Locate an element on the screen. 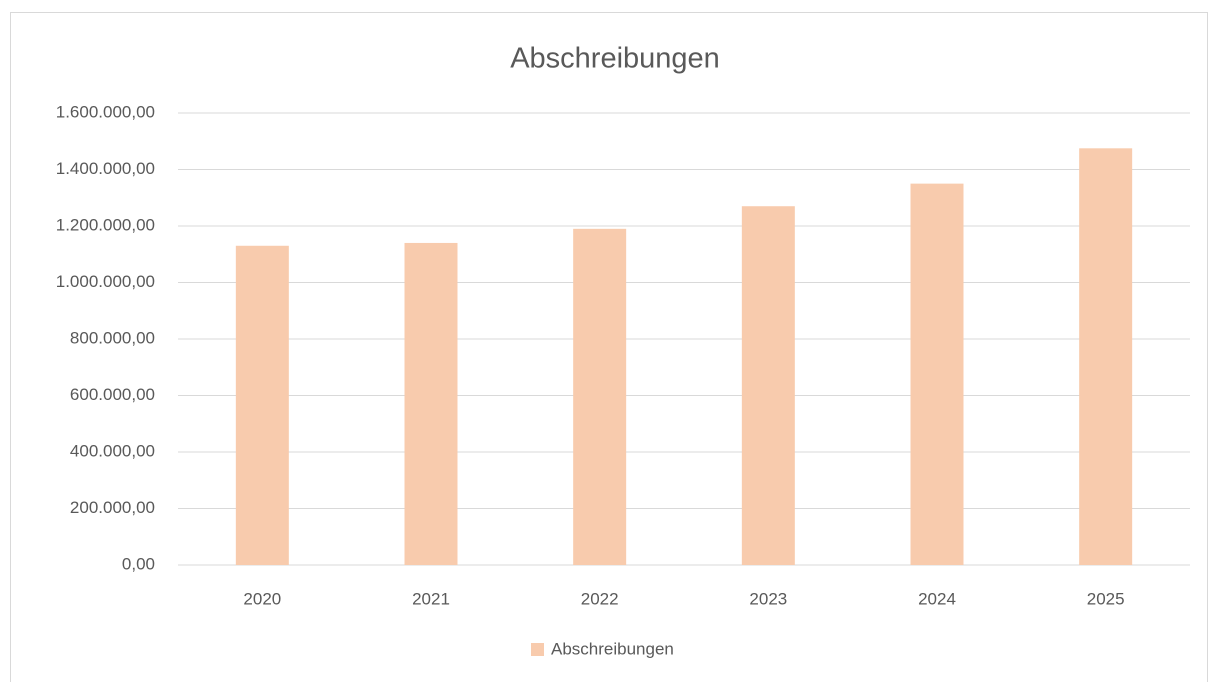  chart-title: Abschreibungen is located at coordinates (615, 59).